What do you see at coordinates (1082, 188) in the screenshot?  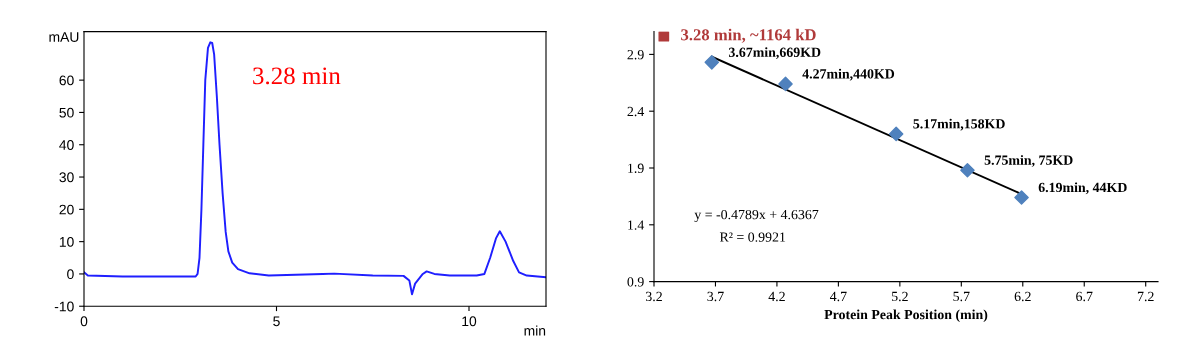 I see `data-label: 6.19min, 44KD` at bounding box center [1082, 188].